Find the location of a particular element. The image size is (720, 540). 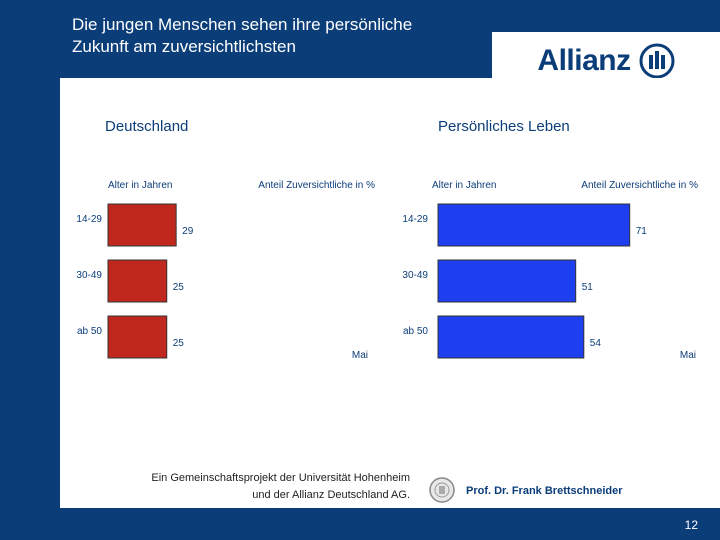

footer-line-2: und der Allianz Deutschland AG. is located at coordinates (331, 495).